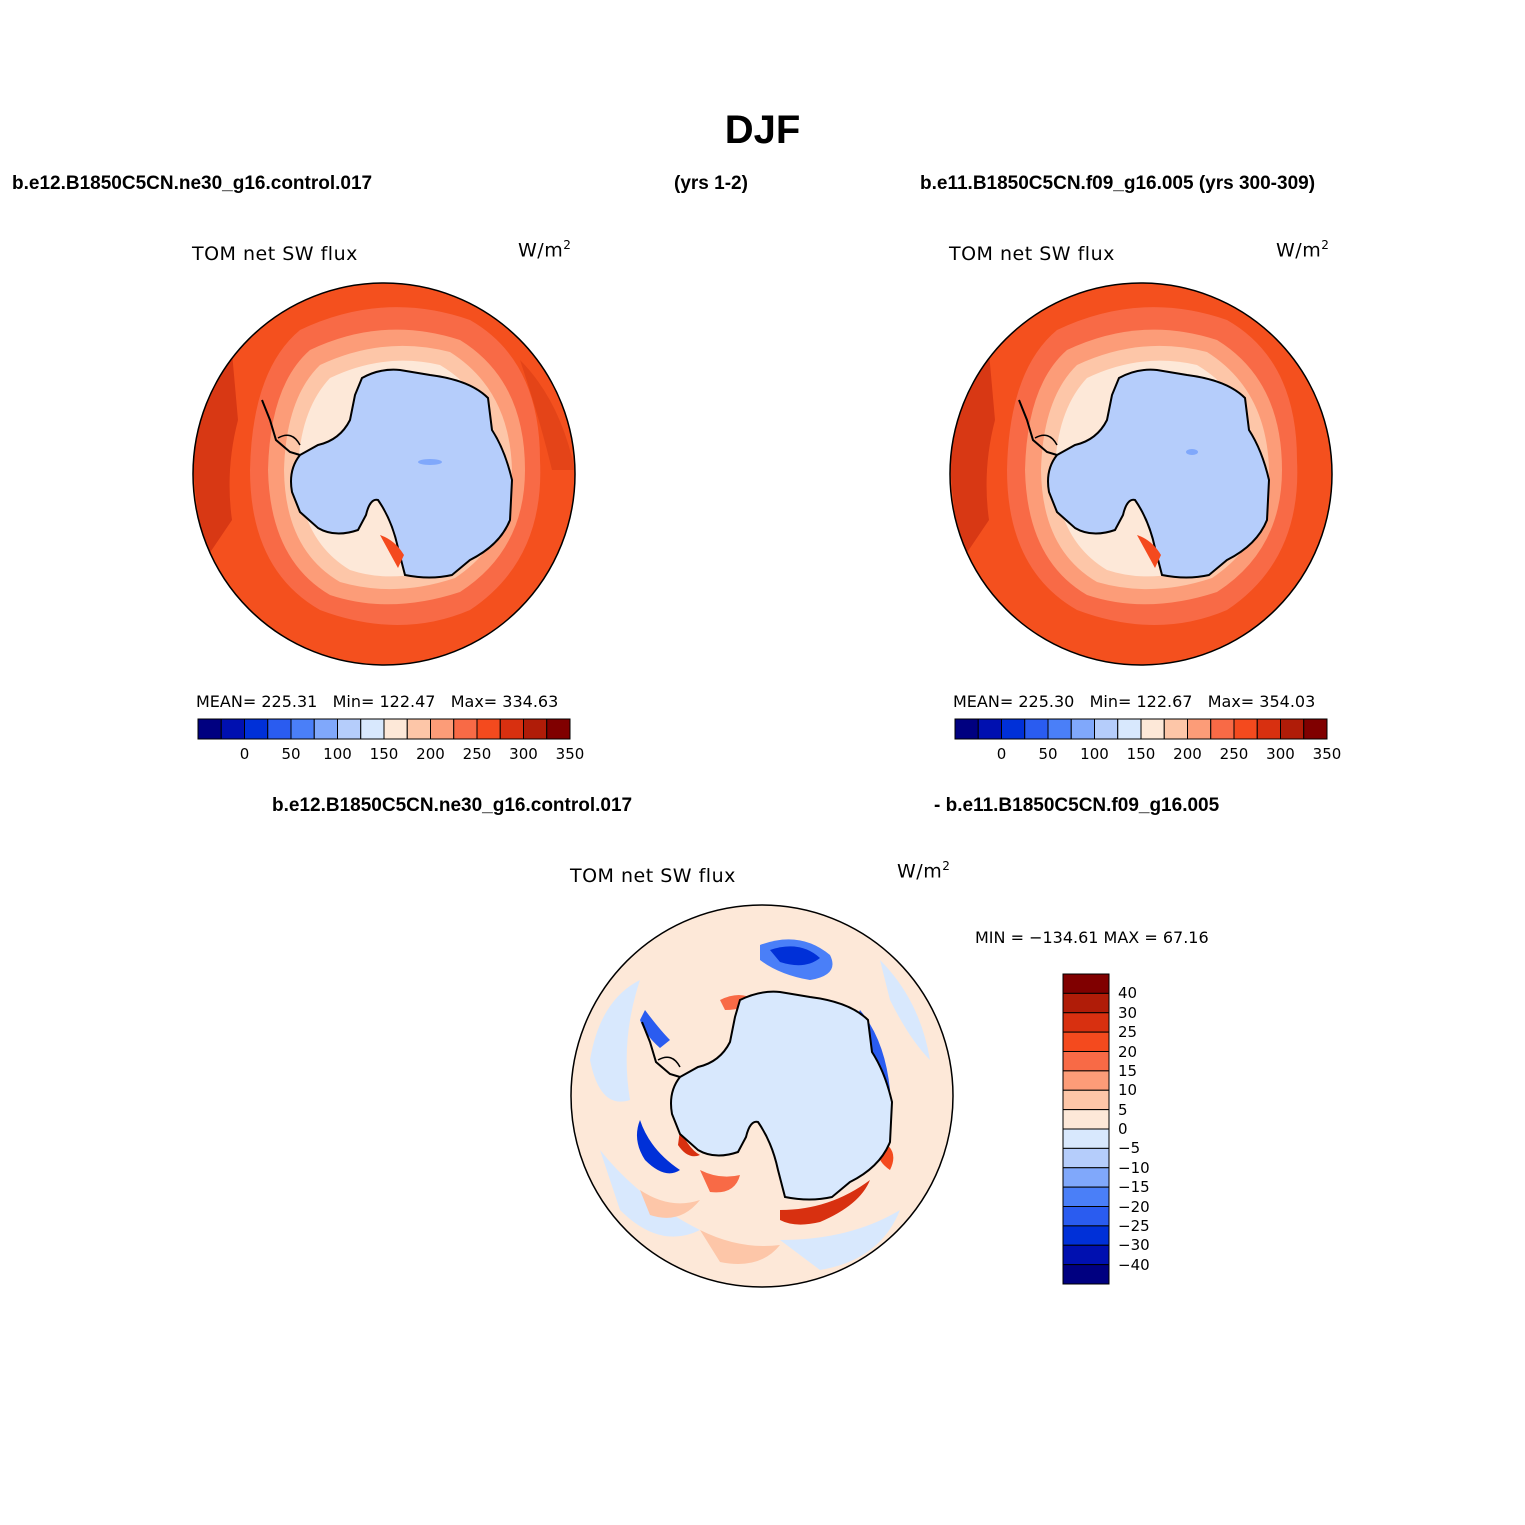  What do you see at coordinates (275, 254) in the screenshot?
I see `panel-1-variable: TOM net SW flux` at bounding box center [275, 254].